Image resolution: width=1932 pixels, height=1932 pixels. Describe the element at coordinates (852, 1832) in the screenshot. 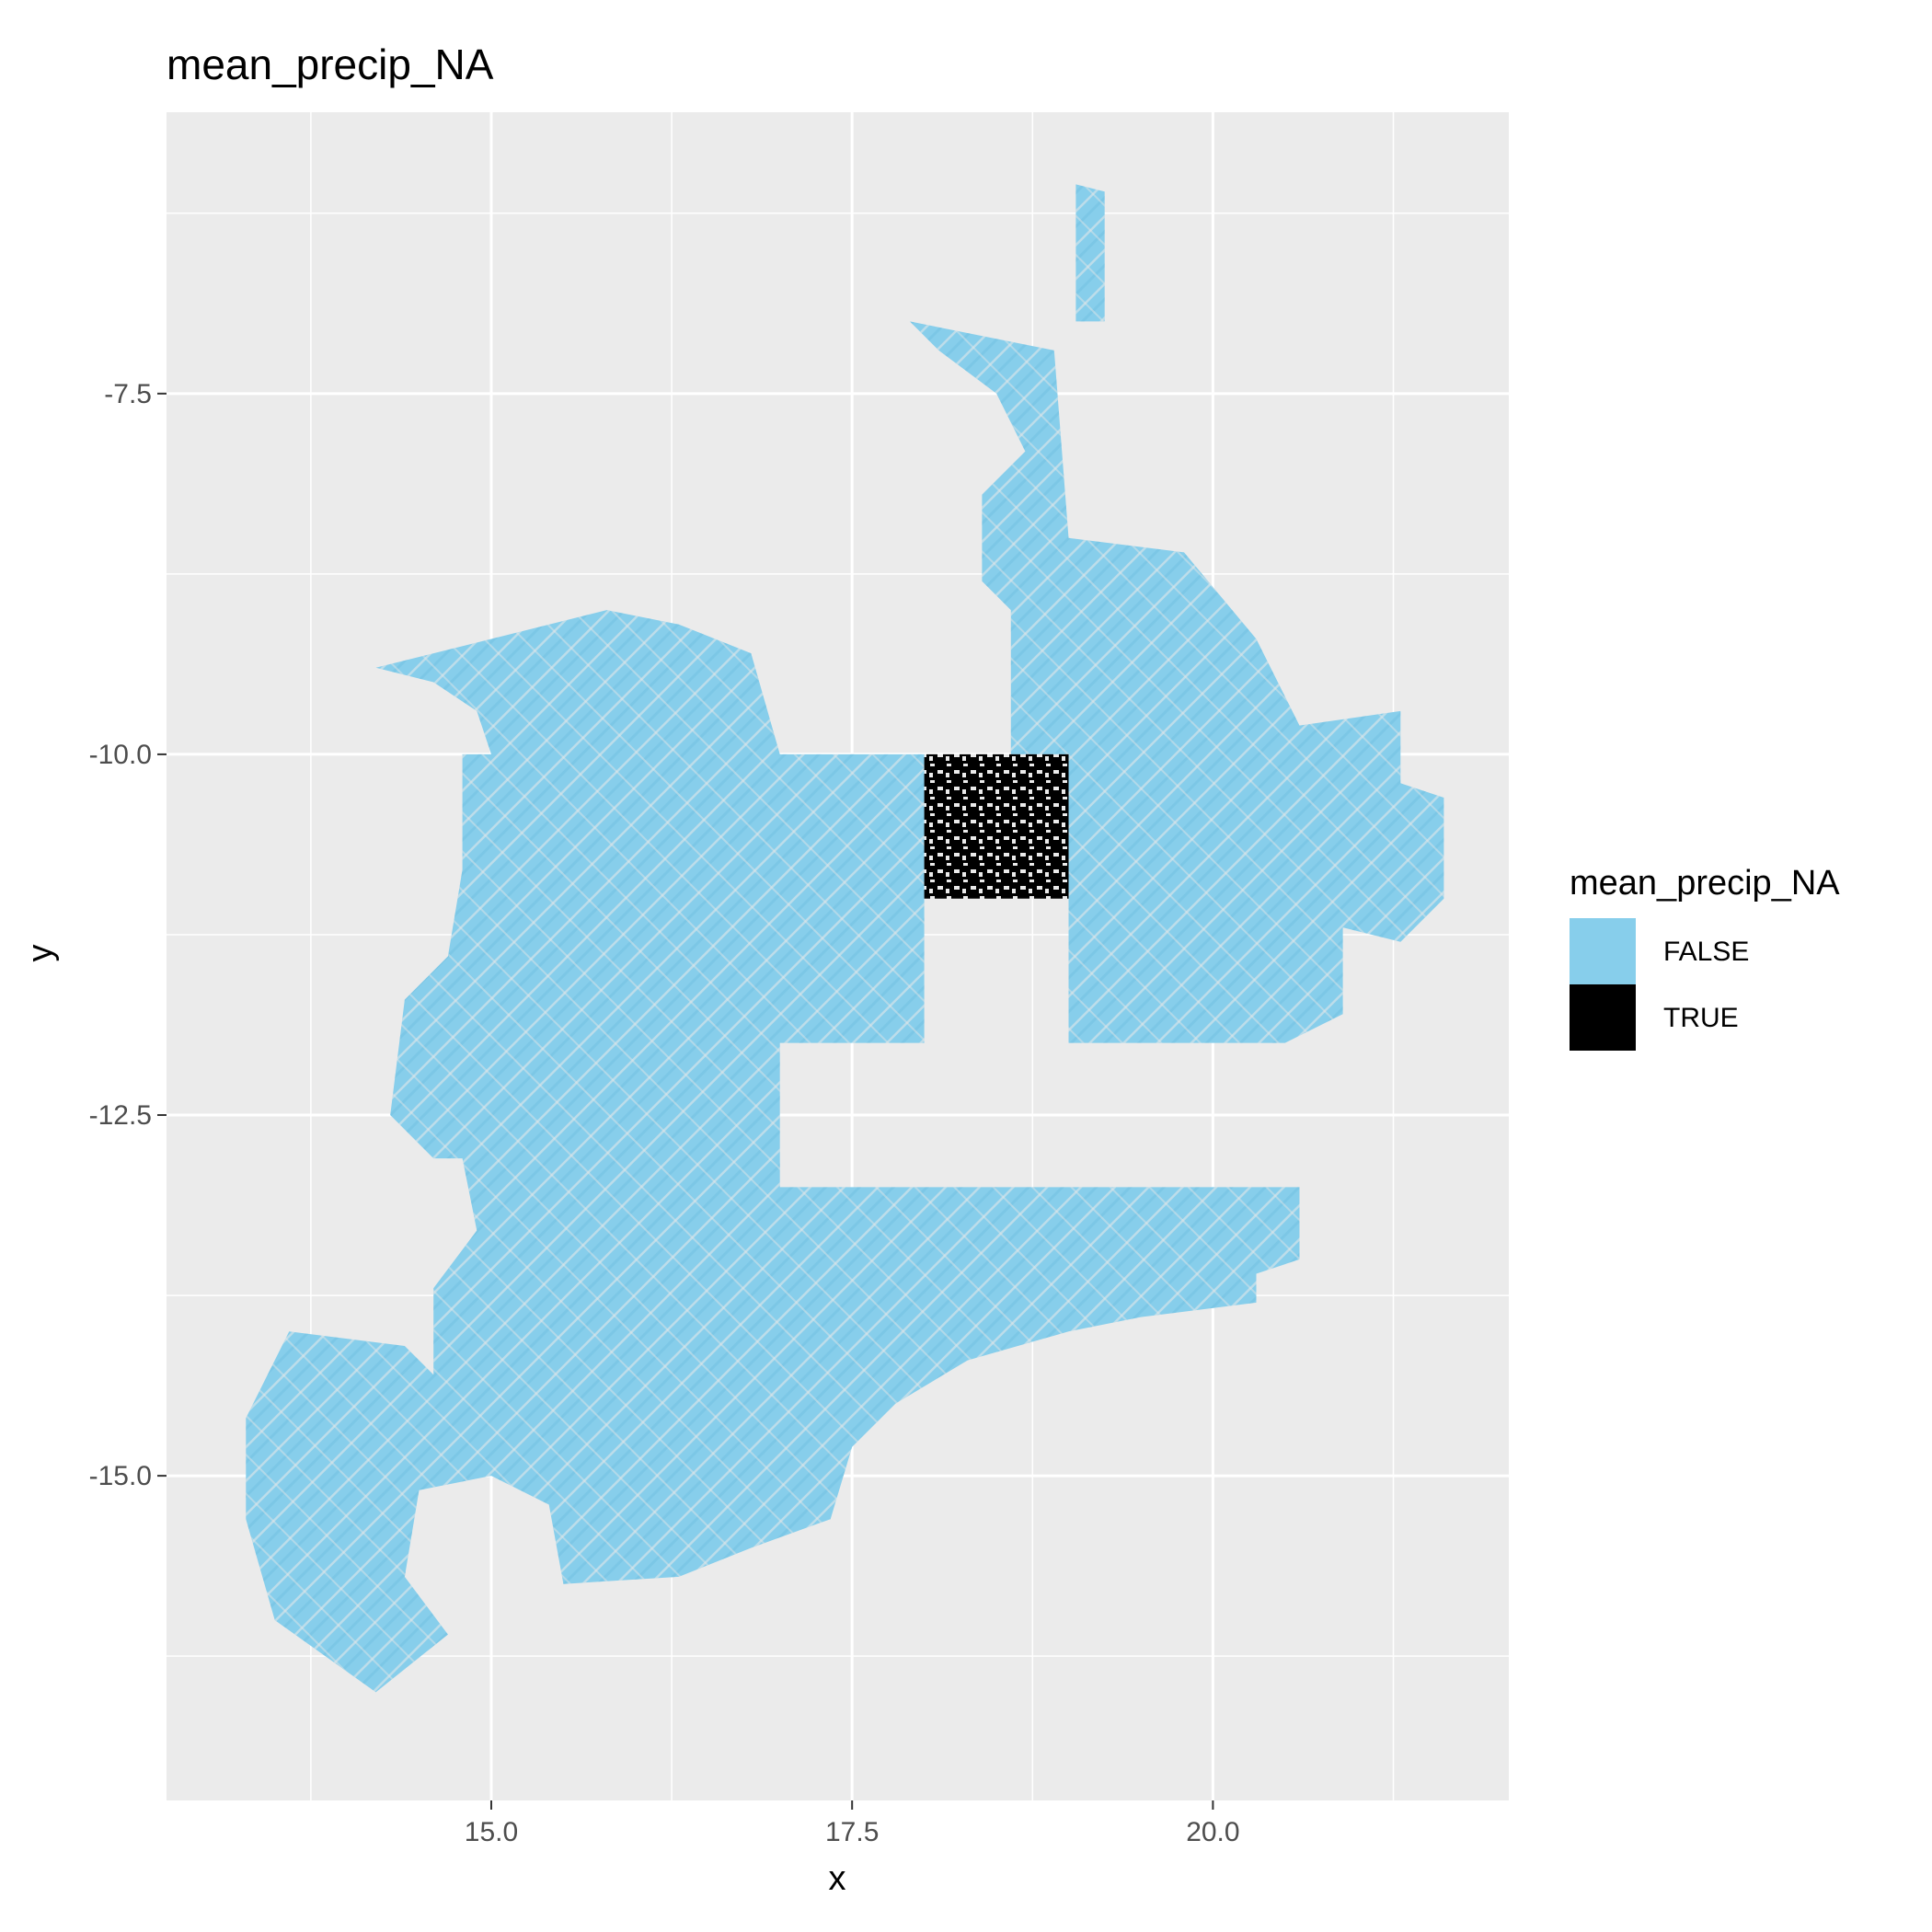

I see `x-tick-label: 17.5` at that location.